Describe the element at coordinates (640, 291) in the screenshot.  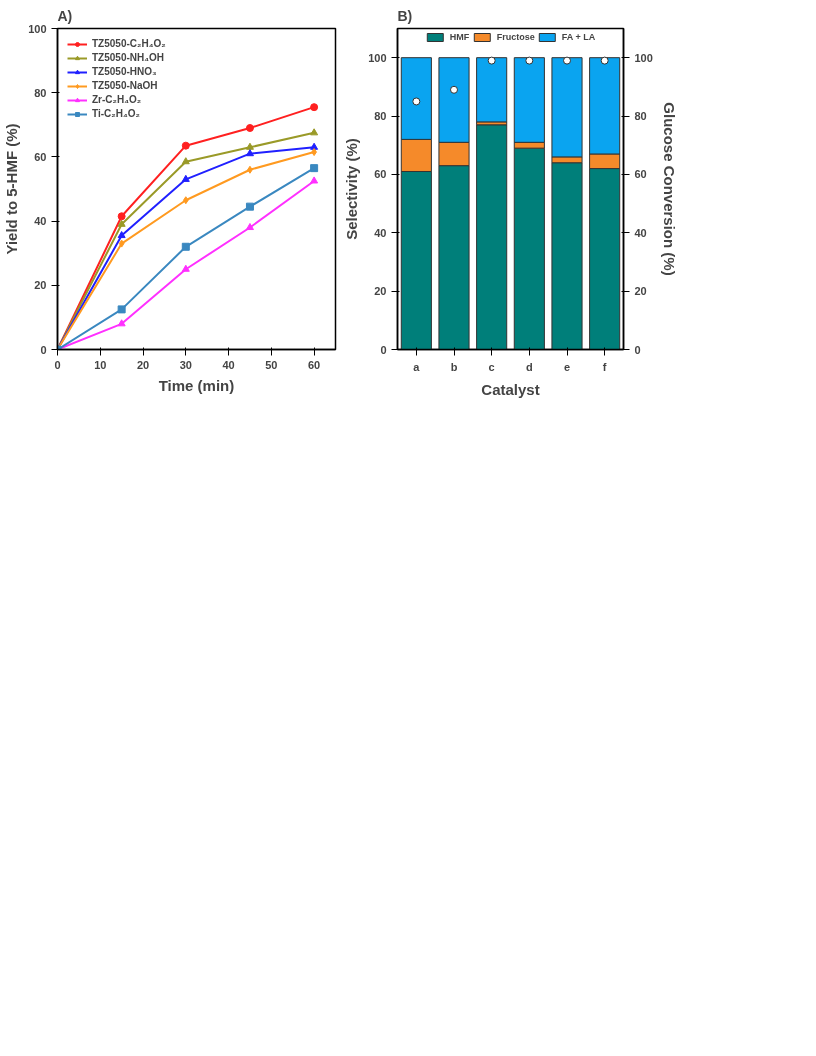
I see `y2-tick-label: 20` at that location.